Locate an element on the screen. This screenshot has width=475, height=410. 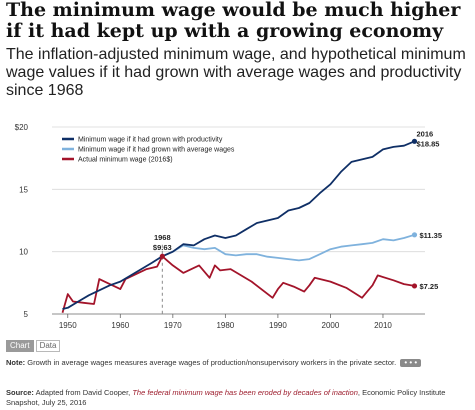
y-tick-label: 10 is located at coordinates (23, 252).